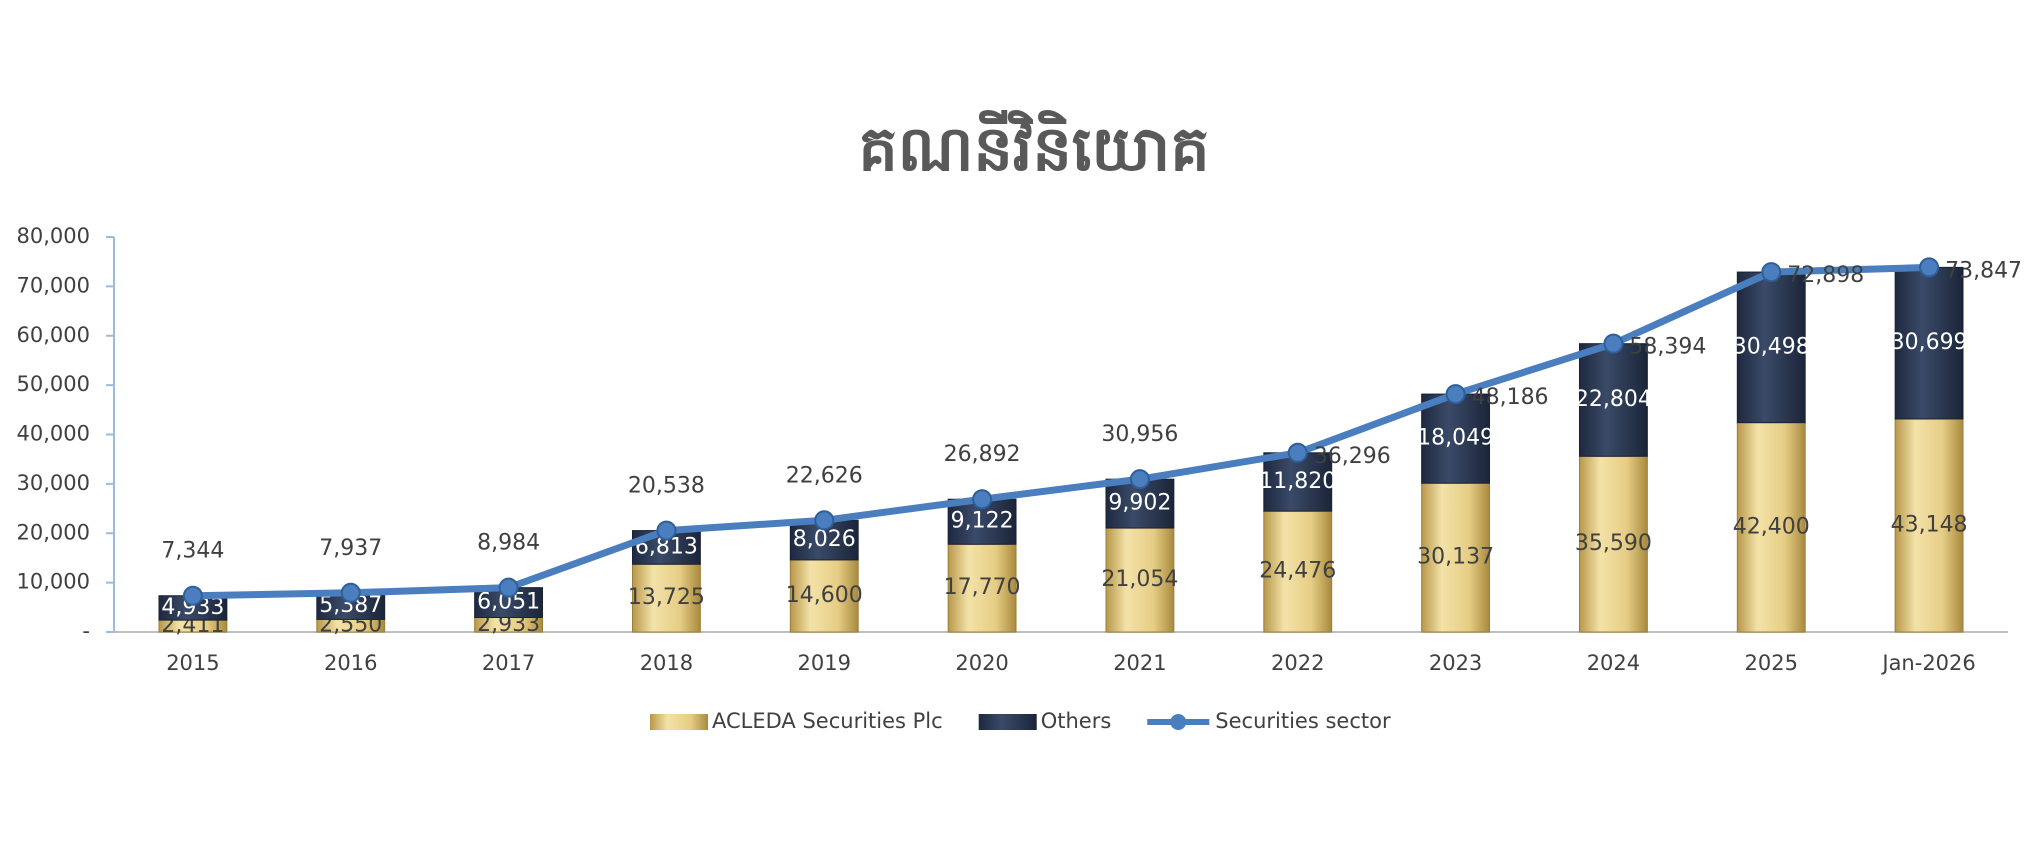  What do you see at coordinates (86, 631) in the screenshot?
I see `y-tick-label: -` at bounding box center [86, 631].